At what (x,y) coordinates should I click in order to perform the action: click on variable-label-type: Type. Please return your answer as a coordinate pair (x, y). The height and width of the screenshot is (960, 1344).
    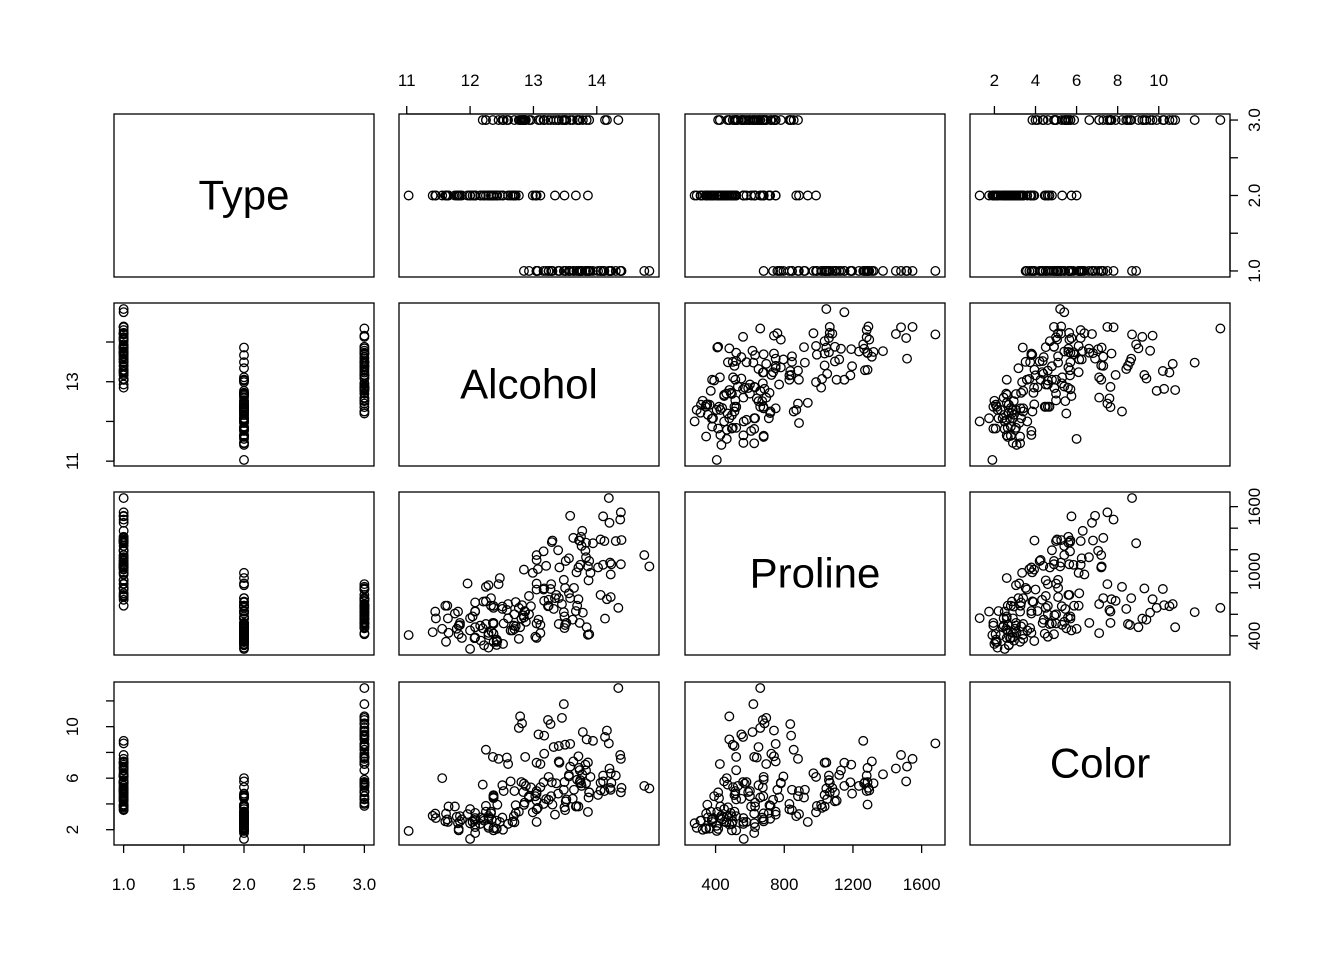
    Looking at the image, I should click on (243, 195).